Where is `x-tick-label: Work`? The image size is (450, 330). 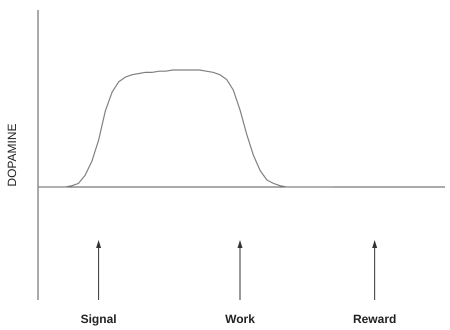 x-tick-label: Work is located at coordinates (240, 319).